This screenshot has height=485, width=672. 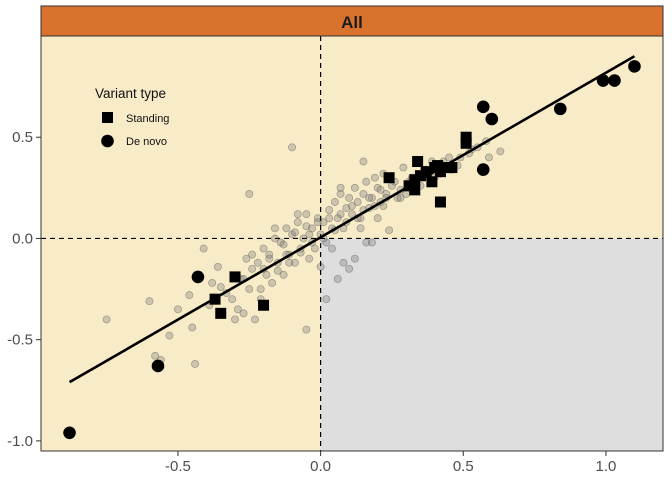 I want to click on y-axis: -1.0 -0.5 0.0 0.5, so click(x=24, y=289).